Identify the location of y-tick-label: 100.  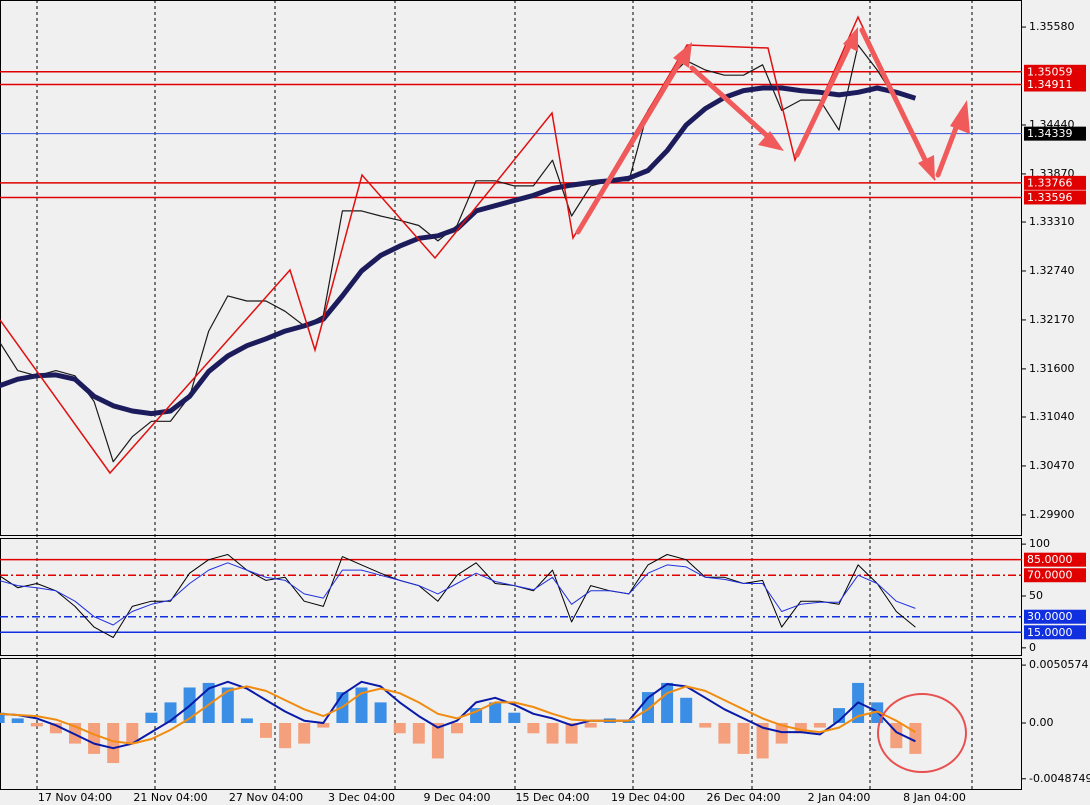
(1039, 543).